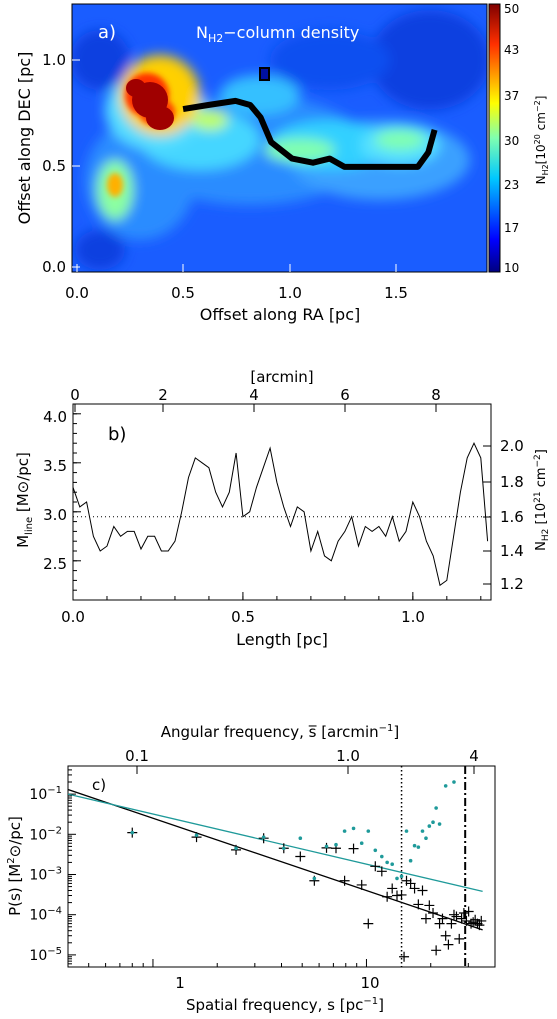 This screenshot has width=557, height=1019. What do you see at coordinates (511, 185) in the screenshot?
I see `colorbar-tick: 23` at bounding box center [511, 185].